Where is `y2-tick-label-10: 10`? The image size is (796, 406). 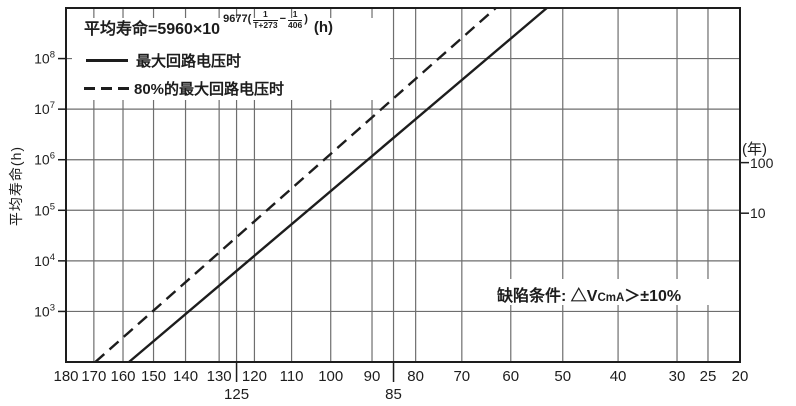
y2-tick-label-10: 10 is located at coordinates (758, 213).